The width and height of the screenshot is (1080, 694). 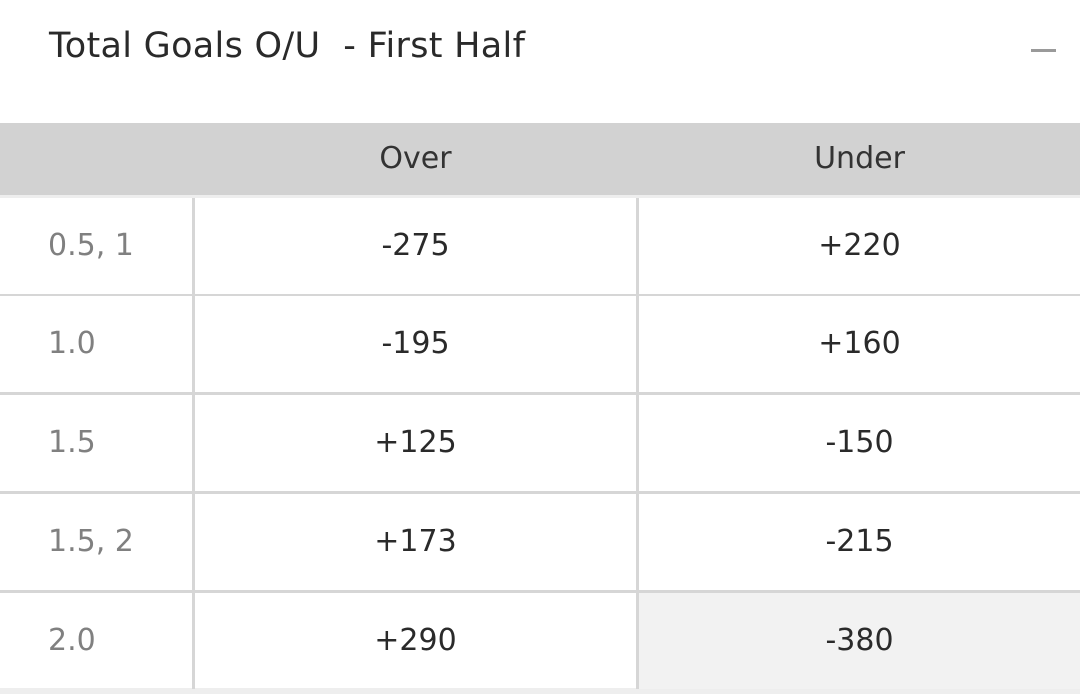 I want to click on odds-under: +220, so click(x=859, y=245).